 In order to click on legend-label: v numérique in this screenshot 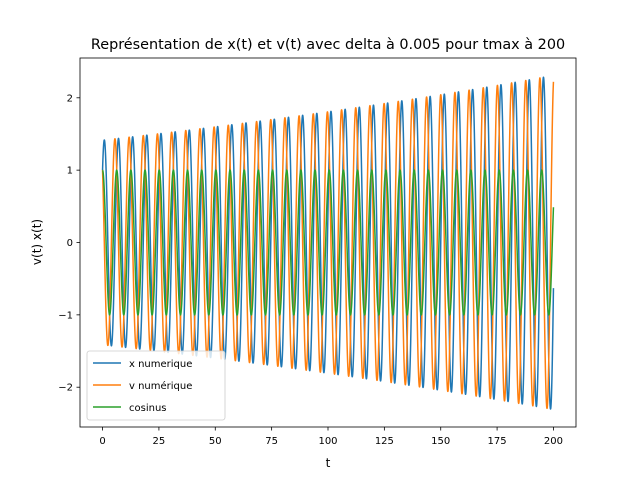, I will do `click(160, 386)`.